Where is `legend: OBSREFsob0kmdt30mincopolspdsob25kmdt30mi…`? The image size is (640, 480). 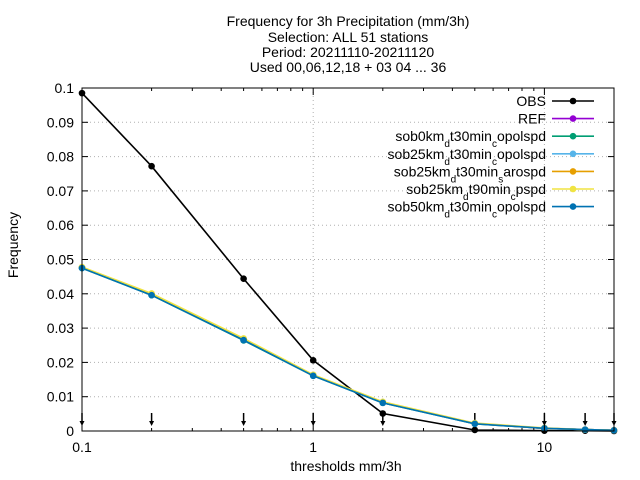
legend: OBSREFsob0kmdt30mincopolspdsob25kmdt30mi… is located at coordinates (491, 156).